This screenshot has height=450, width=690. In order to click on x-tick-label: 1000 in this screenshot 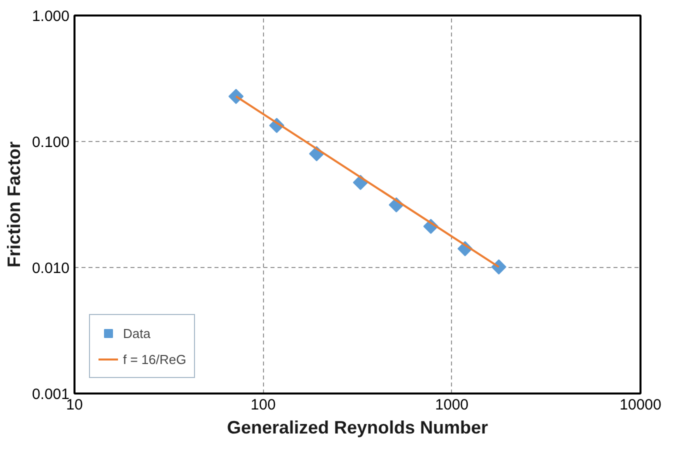, I will do `click(452, 405)`.